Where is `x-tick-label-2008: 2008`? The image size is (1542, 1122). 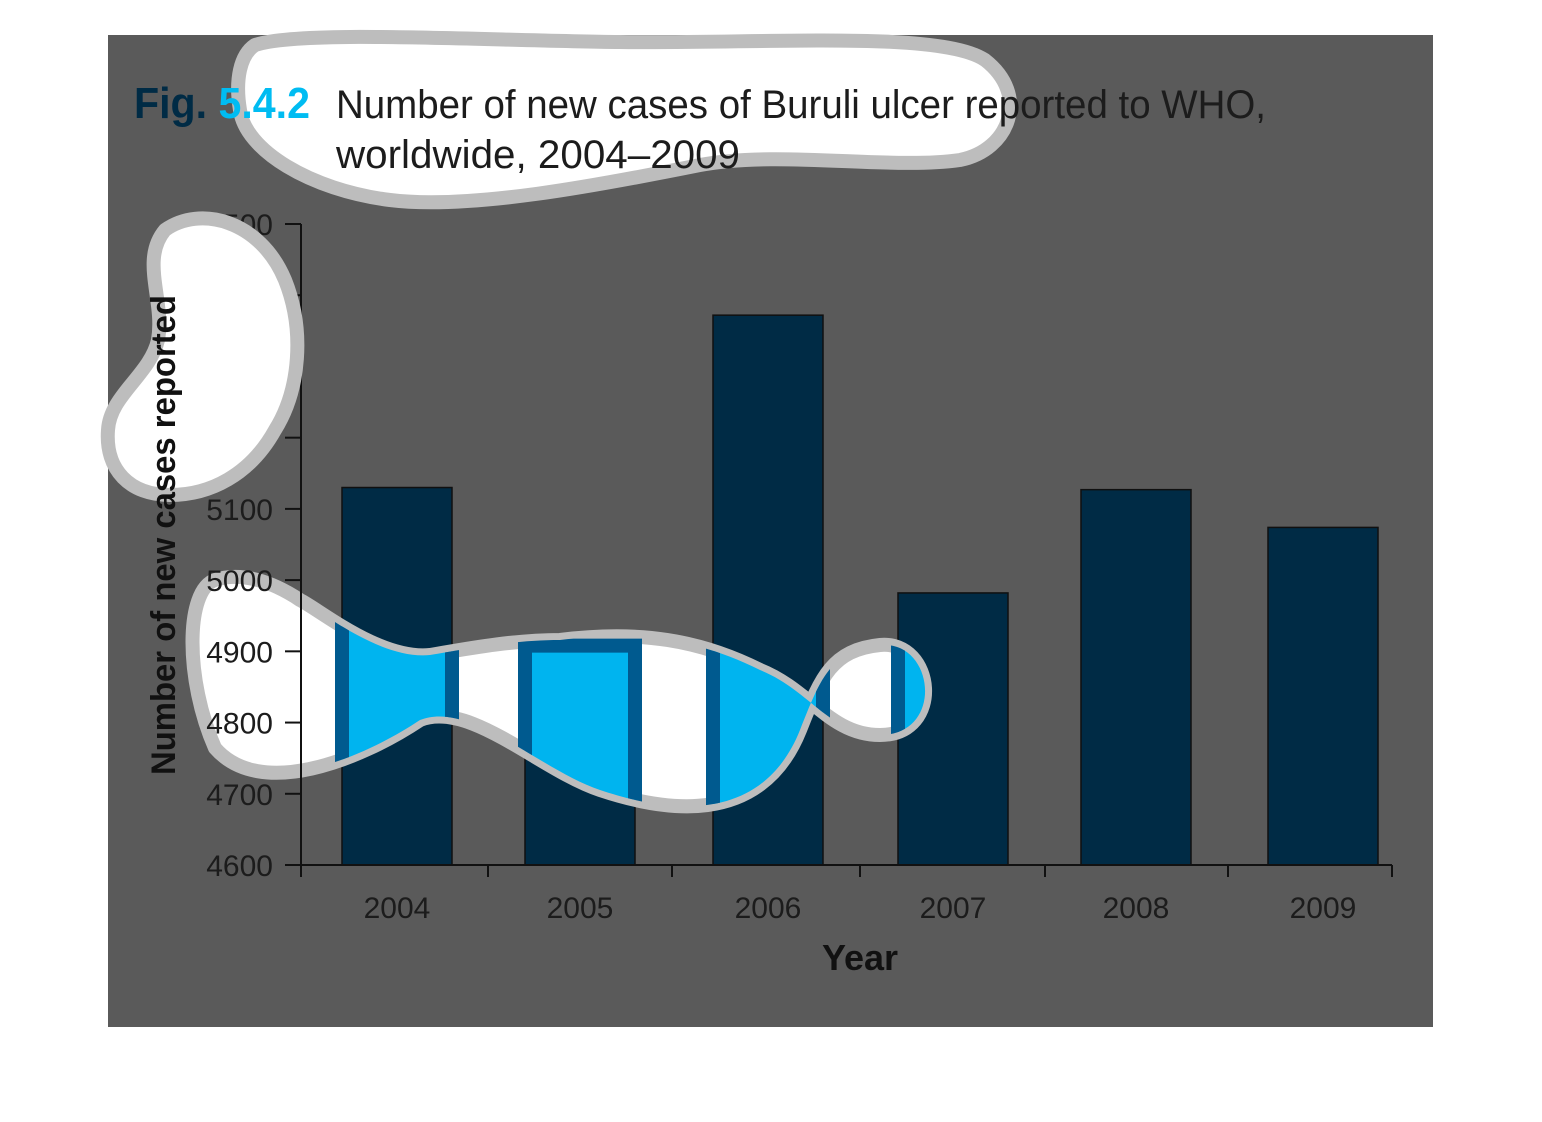
x-tick-label-2008: 2008 is located at coordinates (1136, 908).